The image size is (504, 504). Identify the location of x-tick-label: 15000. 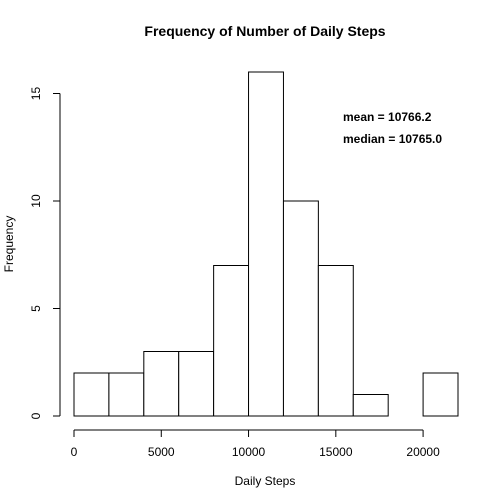
(336, 452).